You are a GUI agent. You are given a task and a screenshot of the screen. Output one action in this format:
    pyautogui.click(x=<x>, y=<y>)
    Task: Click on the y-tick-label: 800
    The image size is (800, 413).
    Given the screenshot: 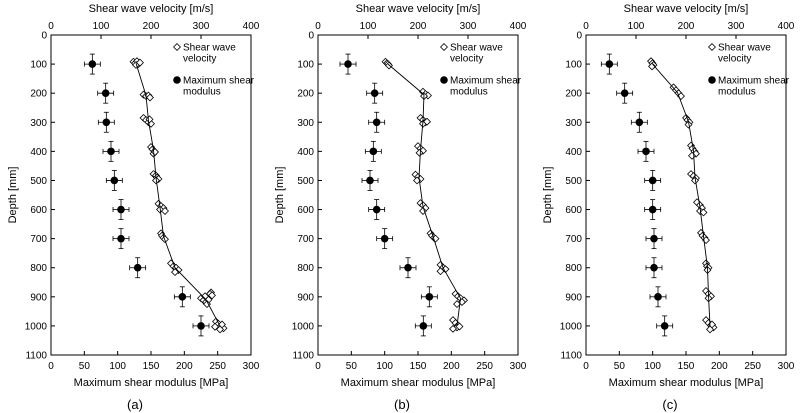 What is the action you would take?
    pyautogui.click(x=573, y=268)
    